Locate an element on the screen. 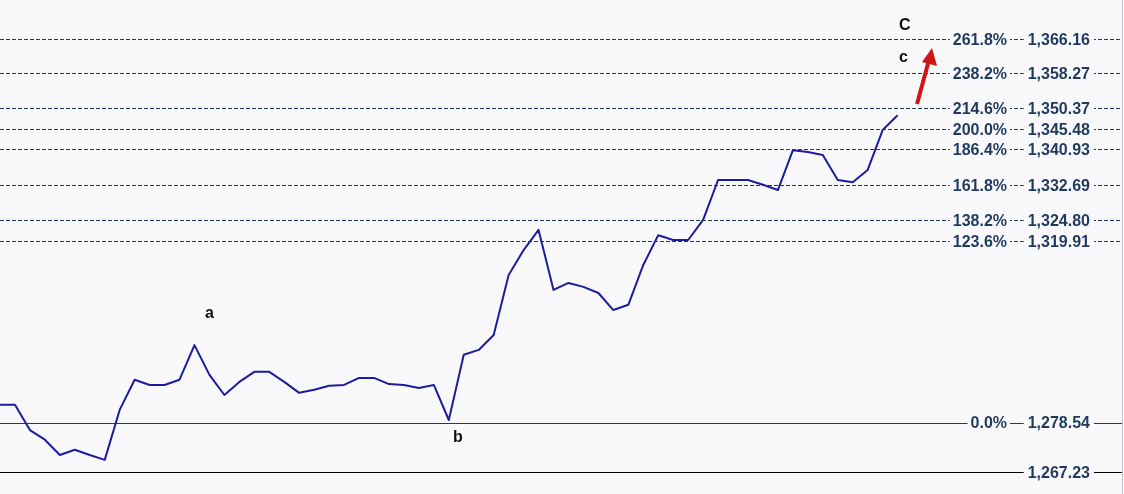  y-tick-label: 1,278.54 is located at coordinates (1059, 423).